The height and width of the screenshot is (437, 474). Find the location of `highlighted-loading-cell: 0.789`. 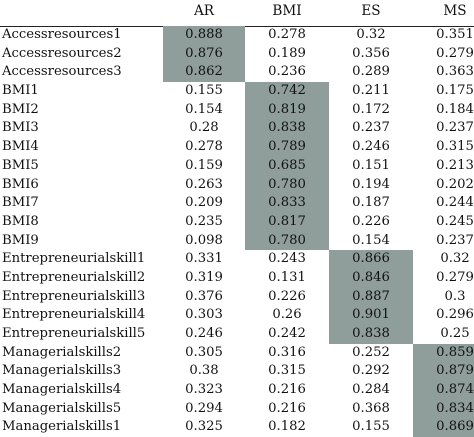

highlighted-loading-cell: 0.789 is located at coordinates (287, 147).